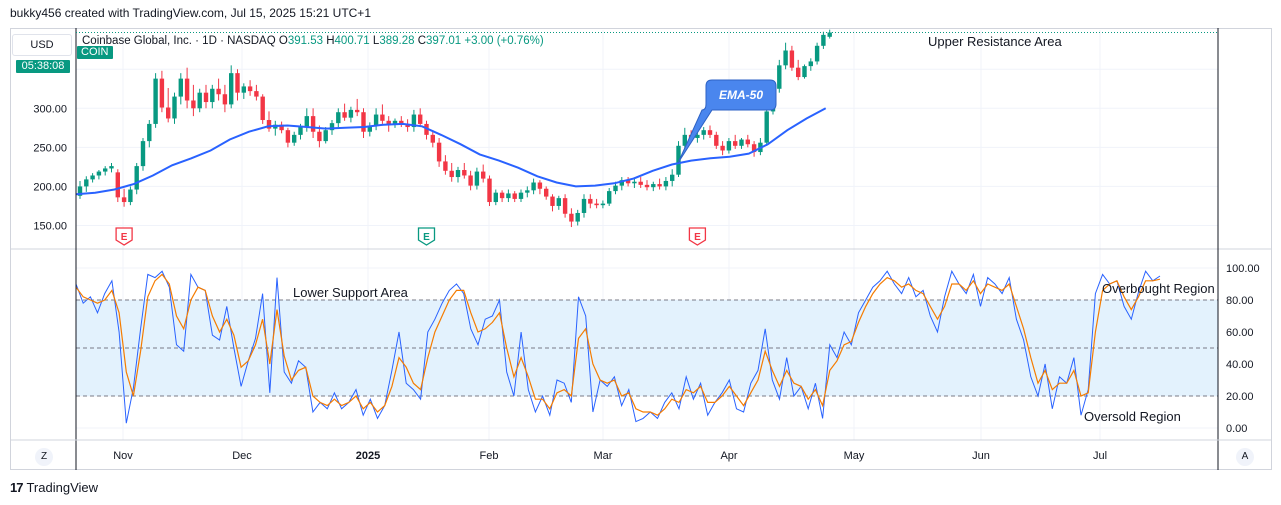  What do you see at coordinates (1240, 333) in the screenshot?
I see `osc-tick-label: 60.00` at bounding box center [1240, 333].